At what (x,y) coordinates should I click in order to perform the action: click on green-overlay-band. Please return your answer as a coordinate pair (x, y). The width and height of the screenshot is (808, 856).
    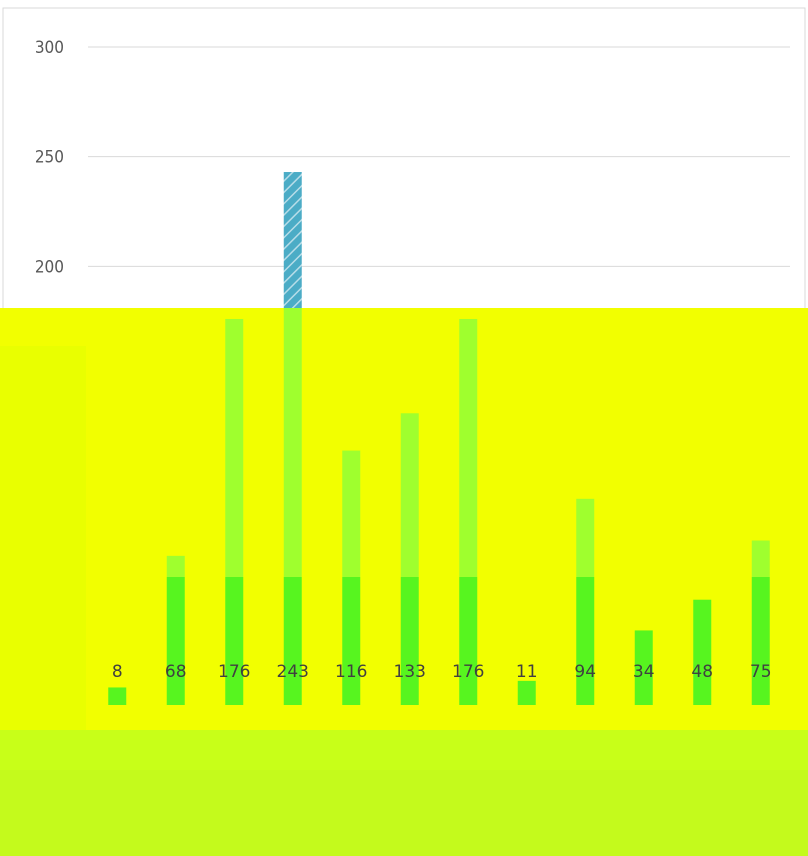
    Looking at the image, I should click on (404, 813).